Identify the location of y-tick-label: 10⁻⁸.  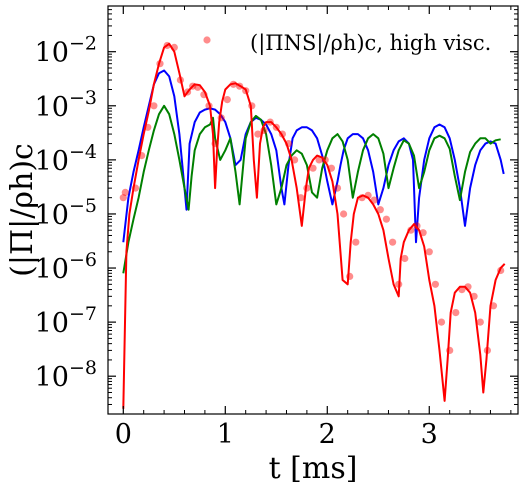
(66, 375).